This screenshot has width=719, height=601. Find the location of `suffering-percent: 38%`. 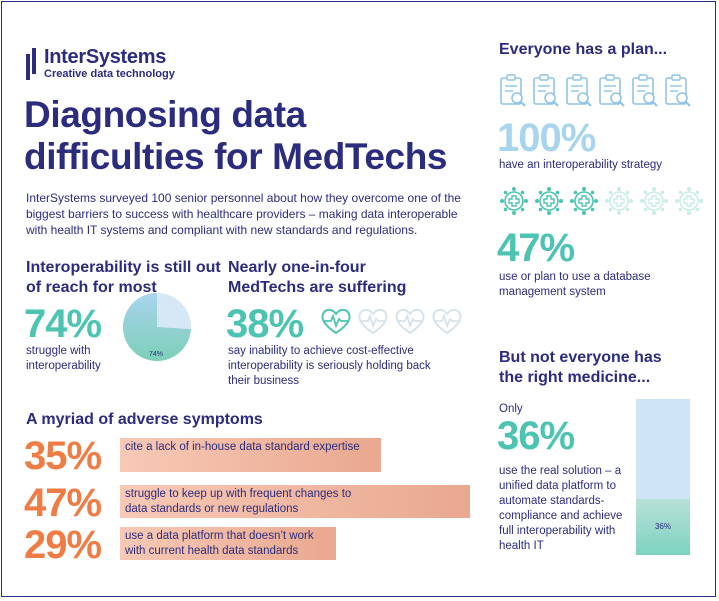

suffering-percent: 38% is located at coordinates (265, 324).